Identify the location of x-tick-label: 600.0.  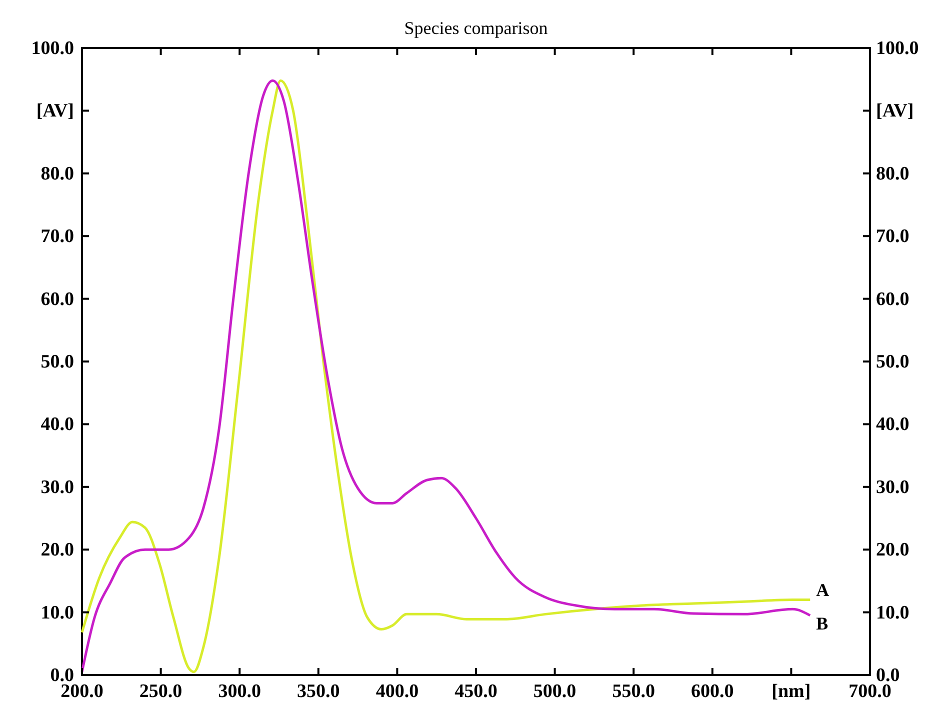
(712, 691).